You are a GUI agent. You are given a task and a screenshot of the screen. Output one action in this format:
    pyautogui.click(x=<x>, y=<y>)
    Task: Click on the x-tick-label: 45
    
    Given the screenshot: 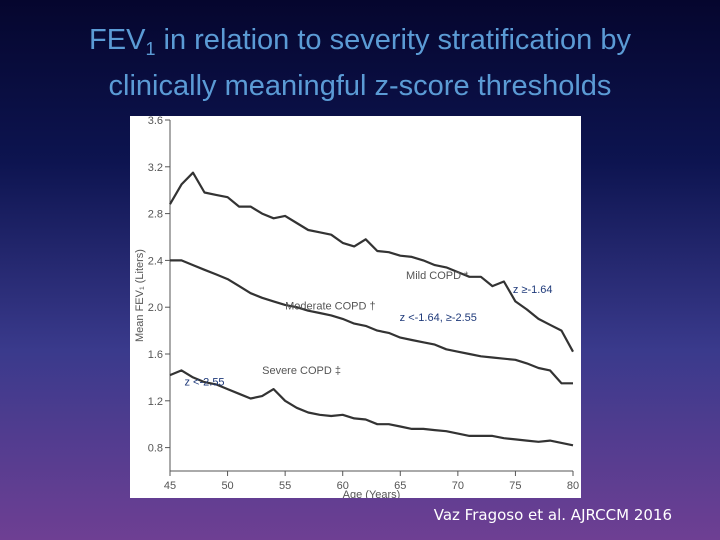 What is the action you would take?
    pyautogui.click(x=170, y=486)
    